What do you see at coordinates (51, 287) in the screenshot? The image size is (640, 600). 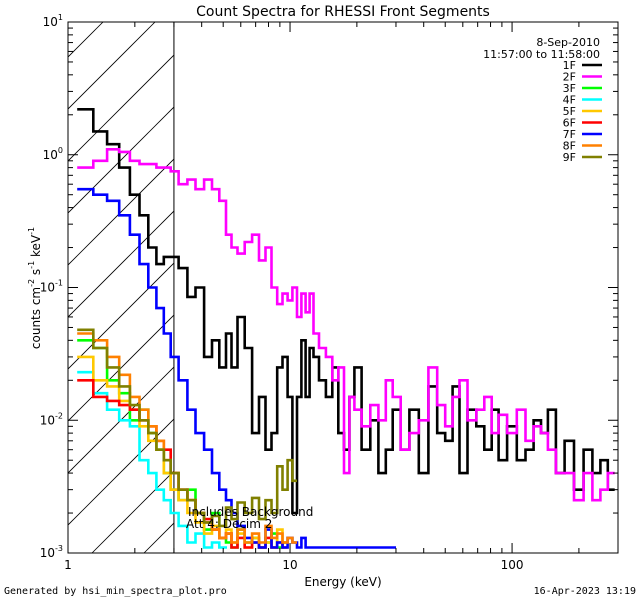 I see `y-tick-label: 10⁻¹` at bounding box center [51, 287].